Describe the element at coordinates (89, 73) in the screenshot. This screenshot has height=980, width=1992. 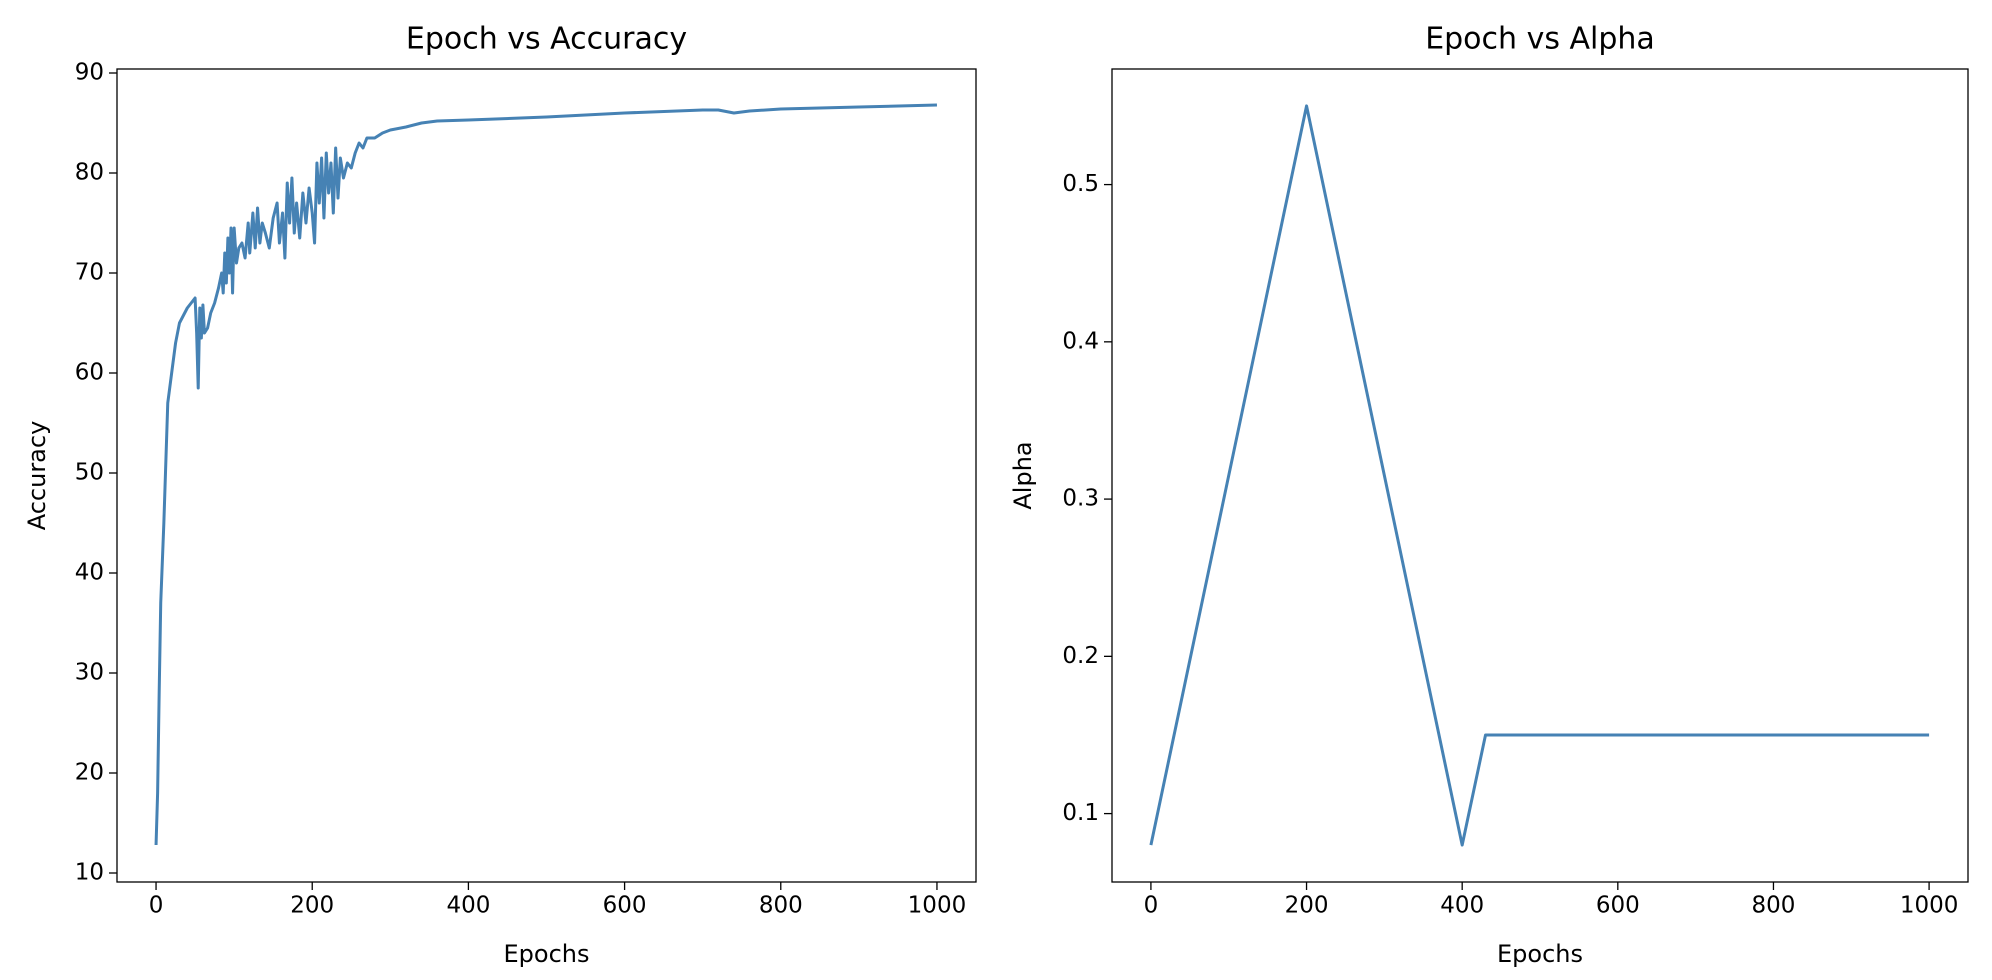
I see `y-tick-label: 90` at that location.